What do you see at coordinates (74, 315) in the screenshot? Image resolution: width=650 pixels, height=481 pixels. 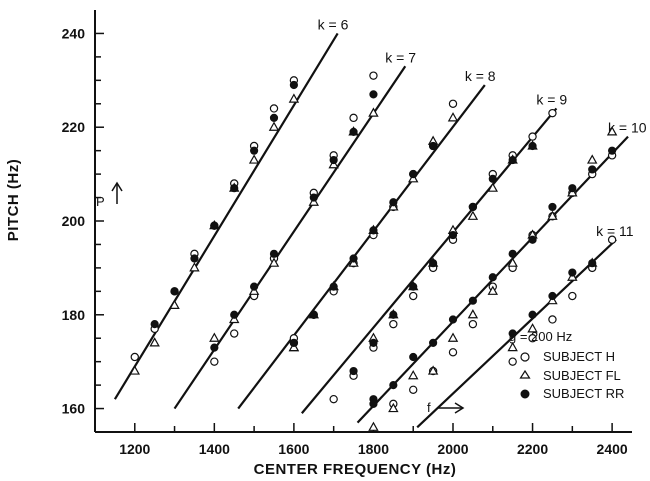 I see `y-tick-label: 180` at bounding box center [74, 315].